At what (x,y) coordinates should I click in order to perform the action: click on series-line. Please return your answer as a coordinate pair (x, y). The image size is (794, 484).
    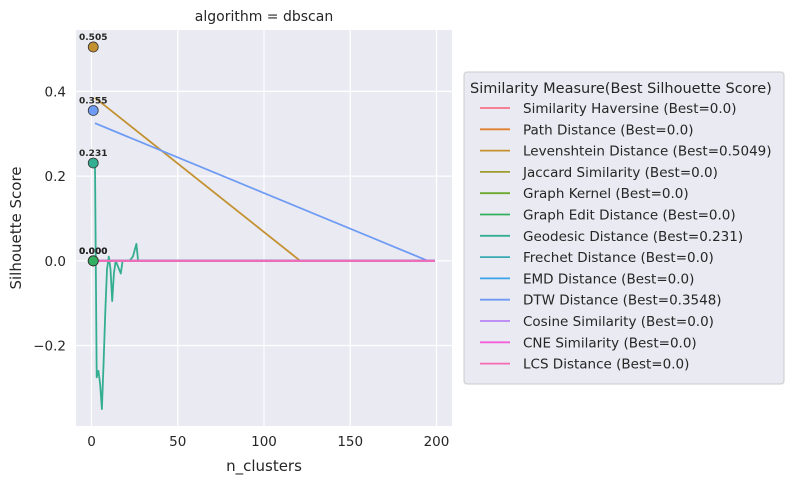
    Looking at the image, I should click on (197, 179).